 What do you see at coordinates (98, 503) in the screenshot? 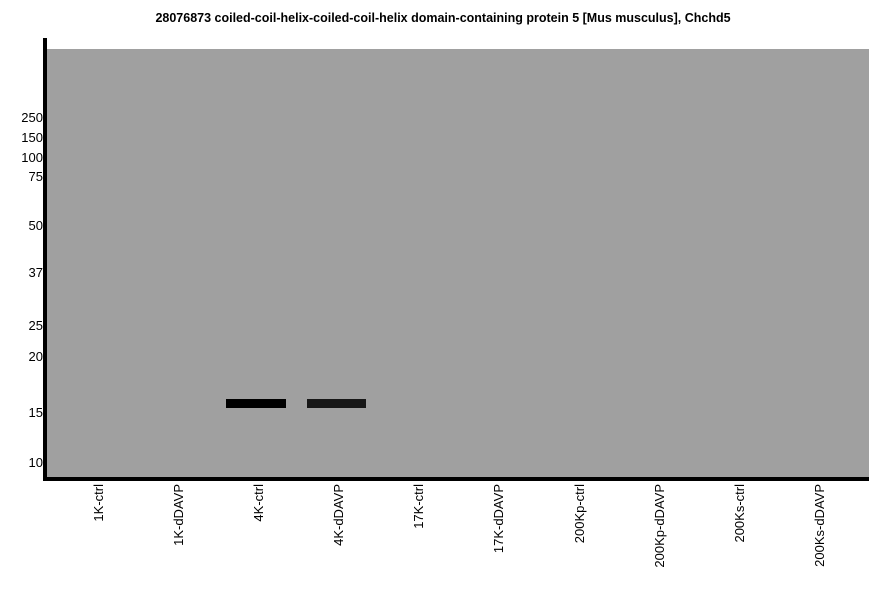
I see `x-lane-label-1k-ctrl: 1K-ctrl` at bounding box center [98, 503].